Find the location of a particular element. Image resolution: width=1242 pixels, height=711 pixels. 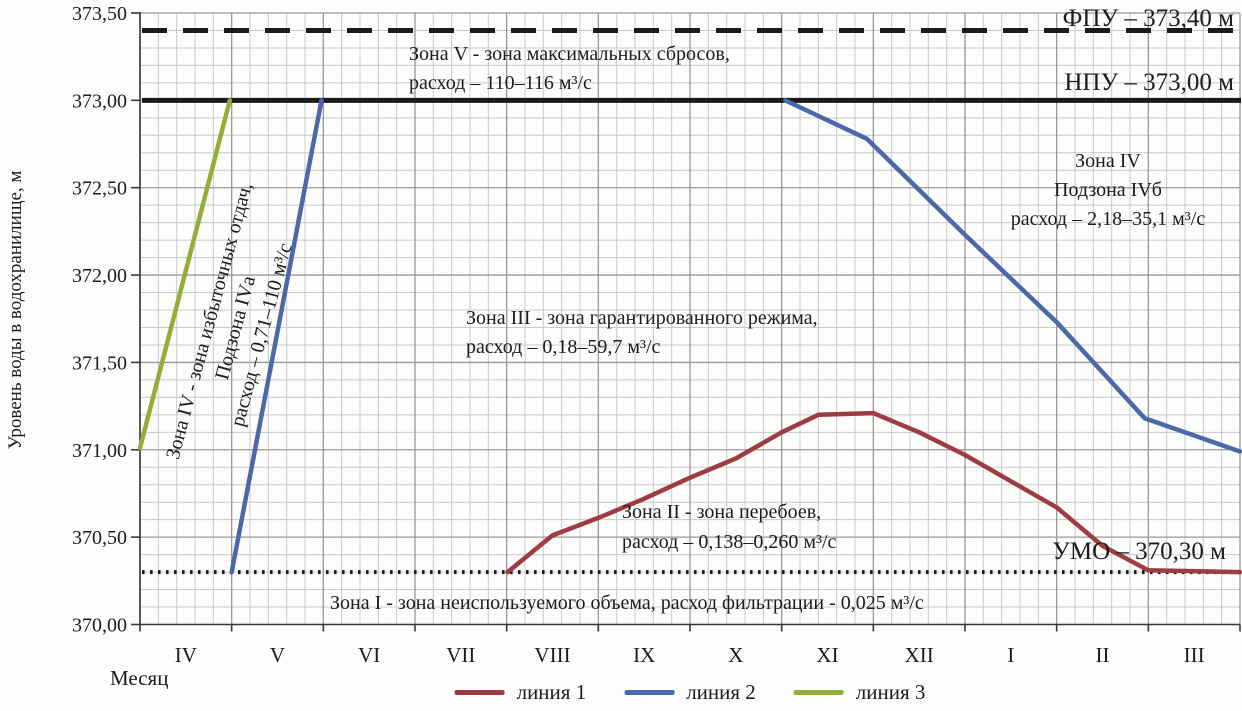

x-tick-label: VIII is located at coordinates (552, 655).